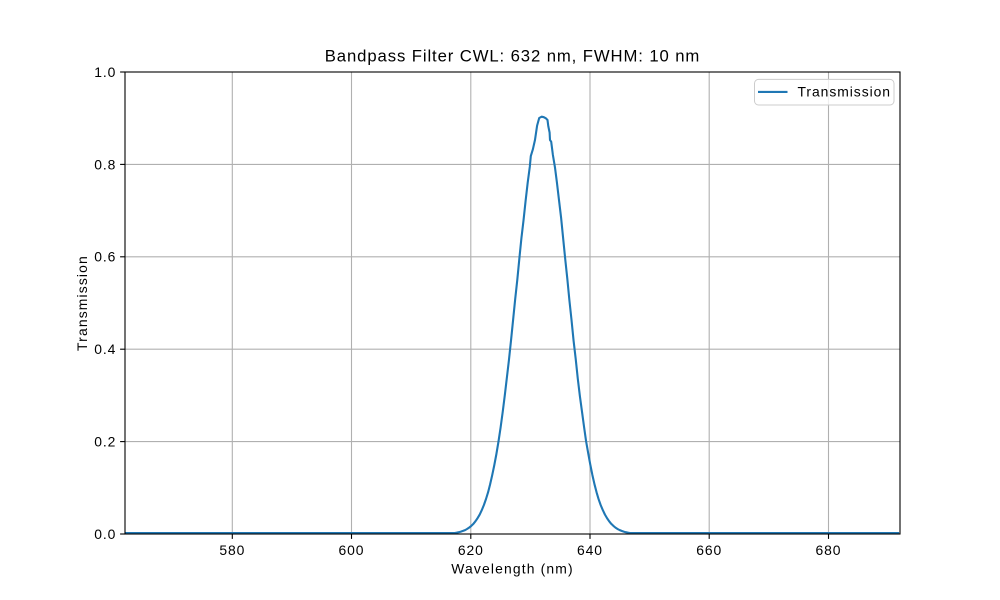  What do you see at coordinates (512, 568) in the screenshot?
I see `svg-text: Wavelength (nm)` at bounding box center [512, 568].